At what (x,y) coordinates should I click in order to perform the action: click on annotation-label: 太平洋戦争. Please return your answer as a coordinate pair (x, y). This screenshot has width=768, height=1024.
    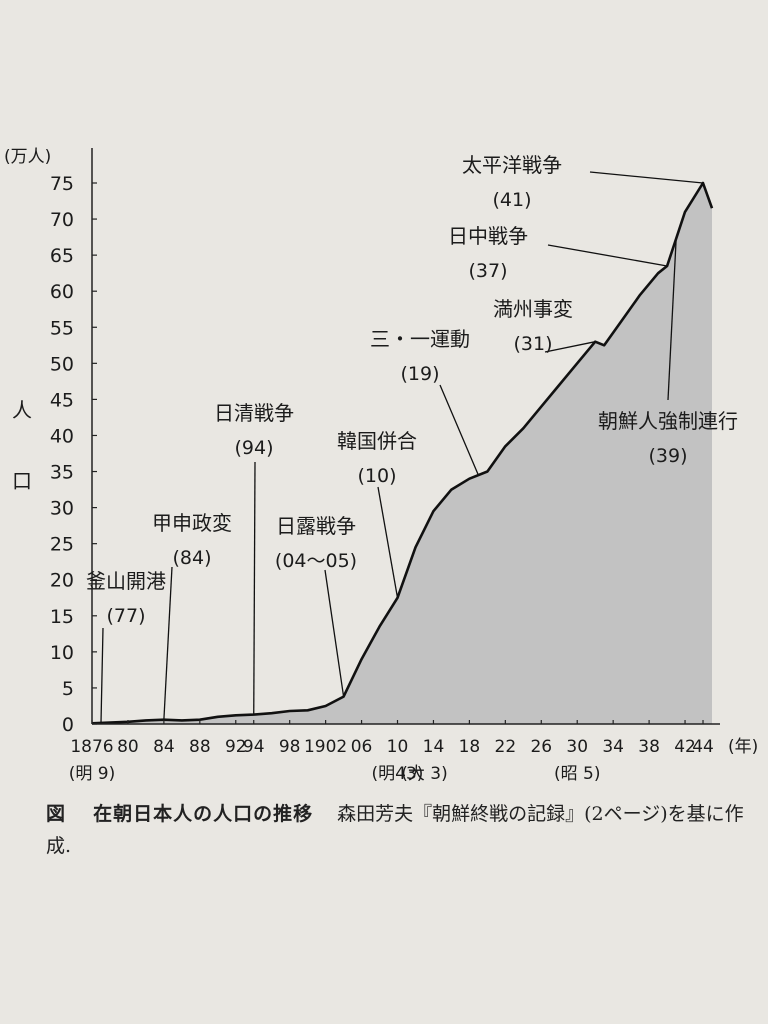
    Looking at the image, I should click on (512, 165).